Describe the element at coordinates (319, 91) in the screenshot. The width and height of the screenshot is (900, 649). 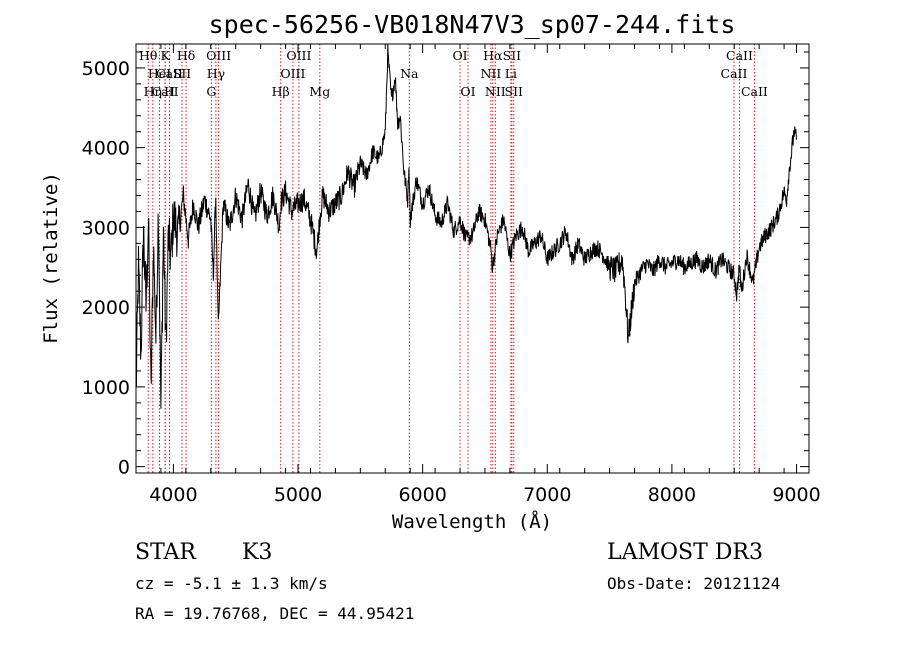
I see `spectral-line-label: Mg` at that location.